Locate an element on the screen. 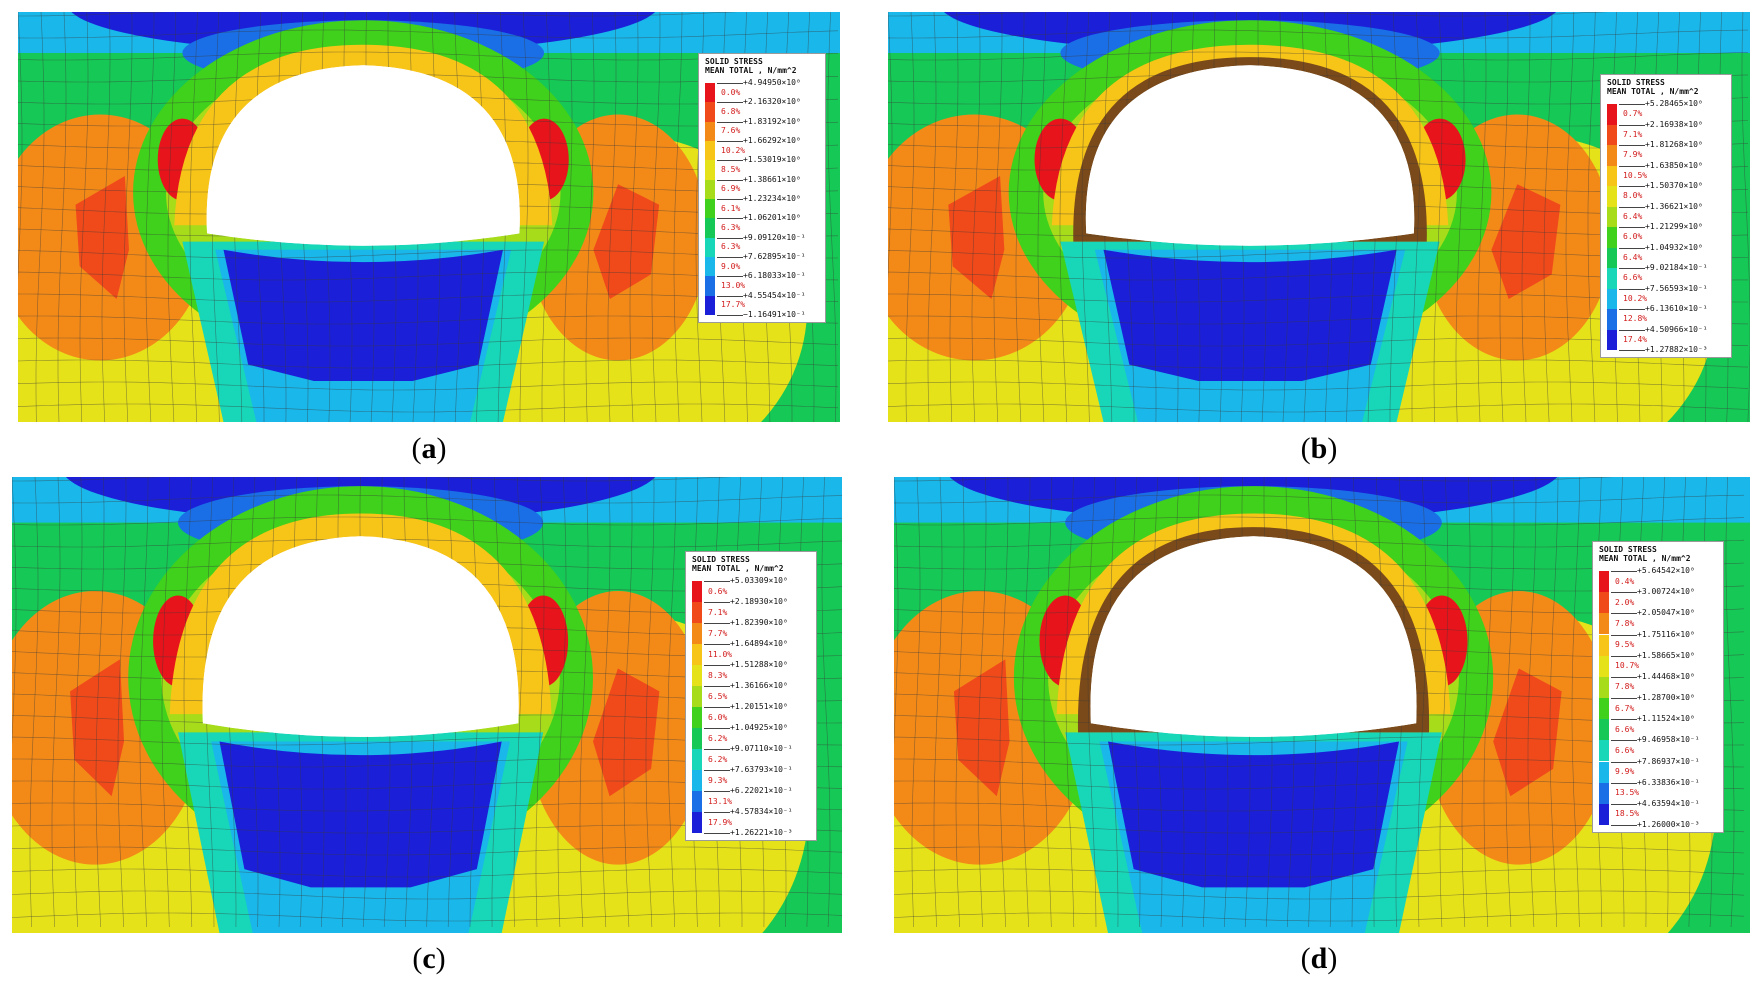 The image size is (1760, 991). legend-value: +2.16938×10⁰ is located at coordinates (1674, 124).